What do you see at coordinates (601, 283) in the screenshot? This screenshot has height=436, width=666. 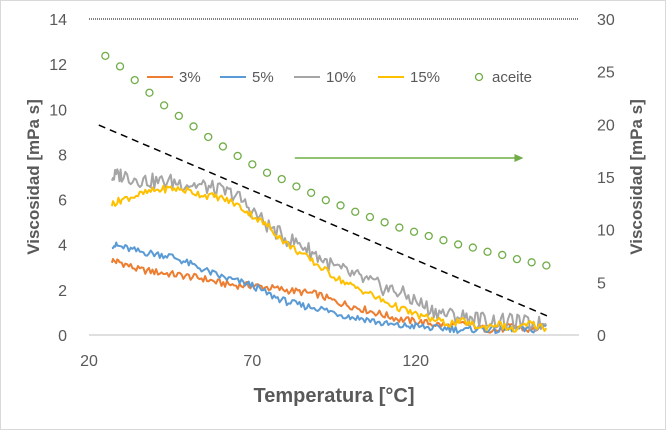 I see `y-right-tick-label: 5` at bounding box center [601, 283].